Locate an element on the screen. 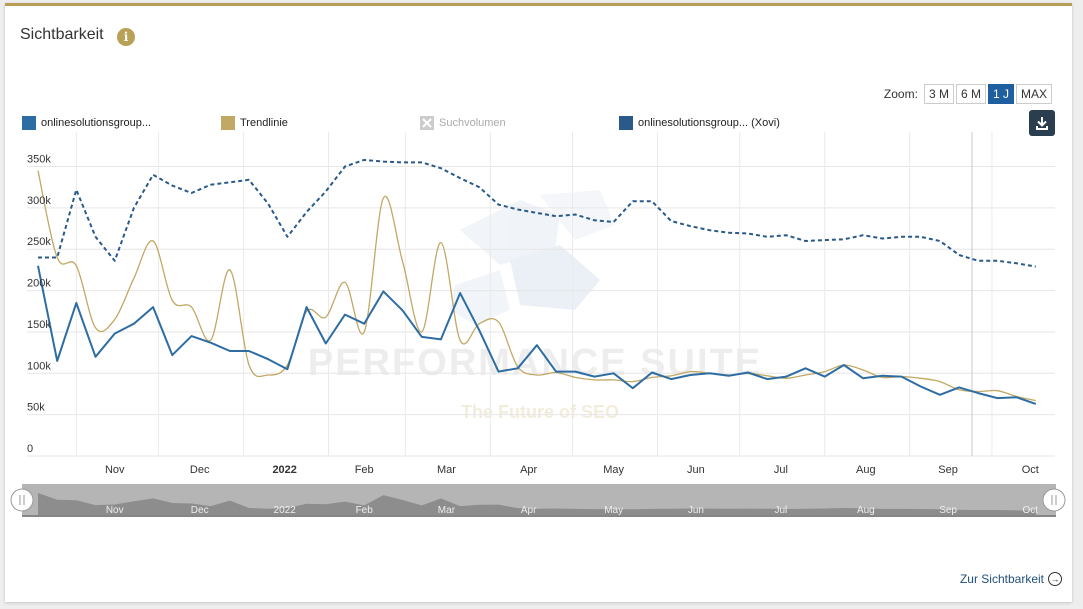 The height and width of the screenshot is (609, 1083). navigator-handle-right is located at coordinates (1054, 500).